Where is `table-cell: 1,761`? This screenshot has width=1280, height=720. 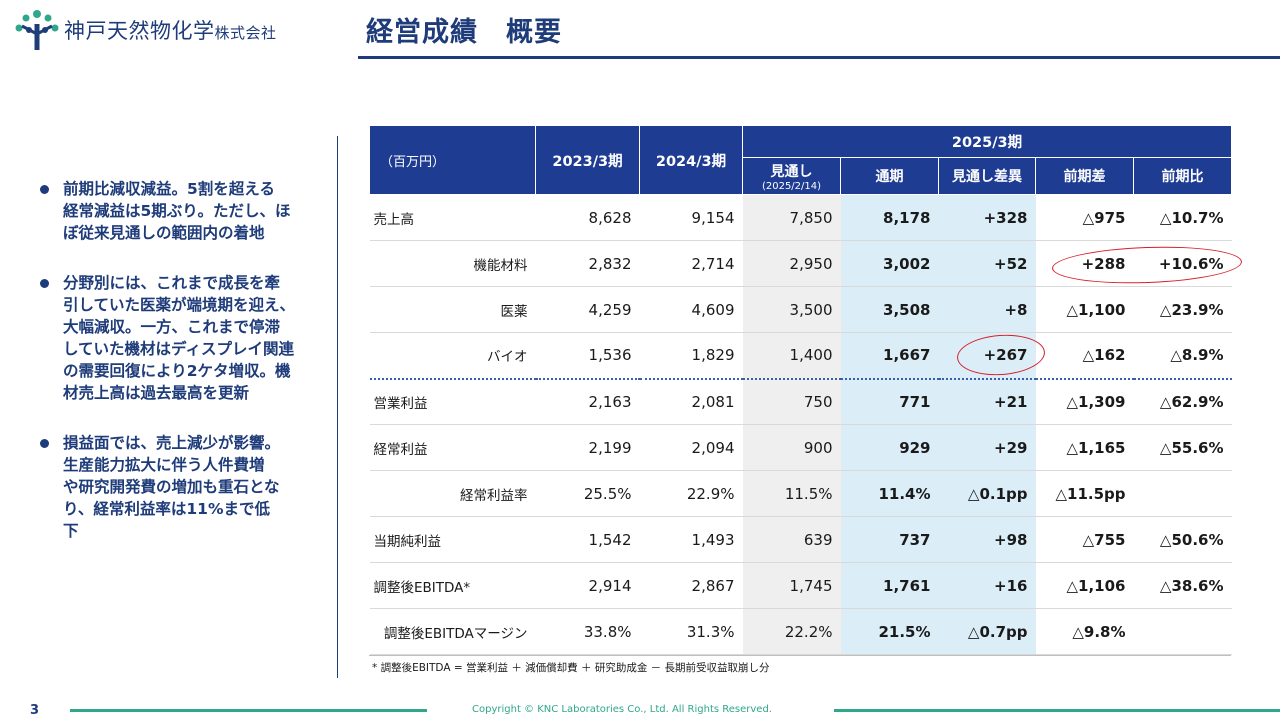
table-cell: 1,761 is located at coordinates (889, 585).